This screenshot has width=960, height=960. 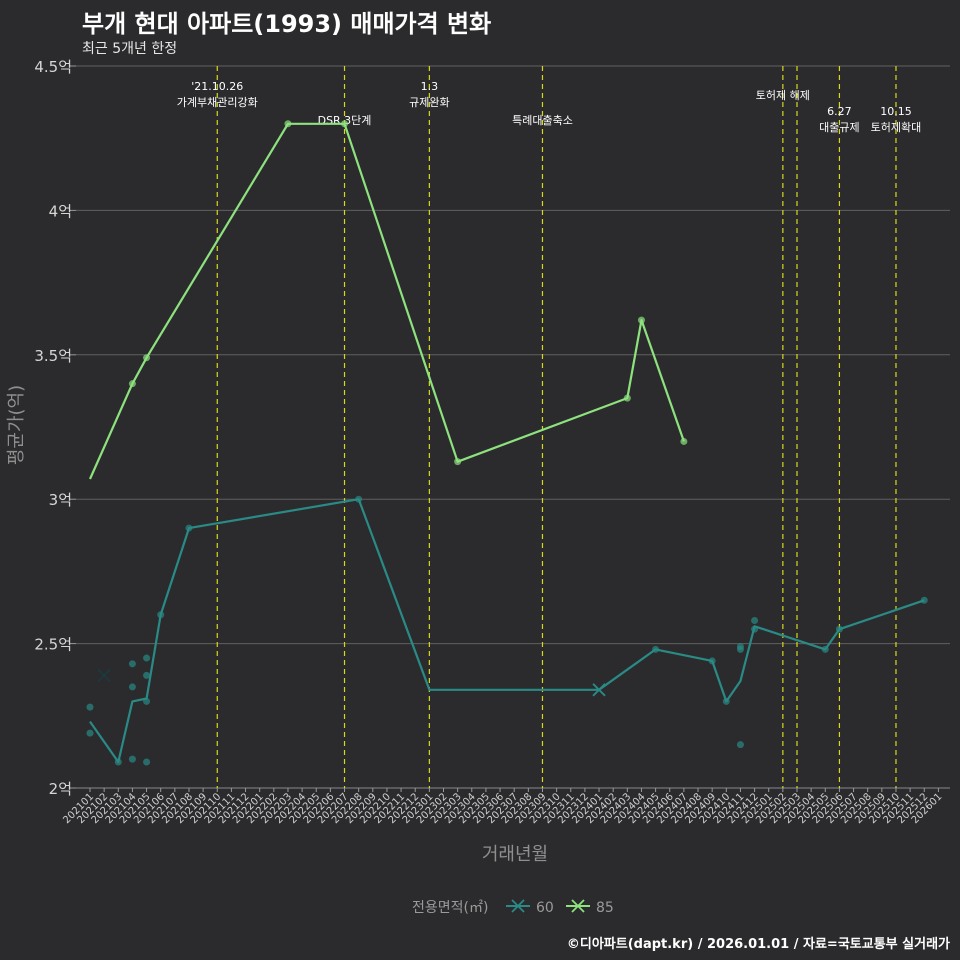 What do you see at coordinates (839, 111) in the screenshot?
I see `event-label: 6.27` at bounding box center [839, 111].